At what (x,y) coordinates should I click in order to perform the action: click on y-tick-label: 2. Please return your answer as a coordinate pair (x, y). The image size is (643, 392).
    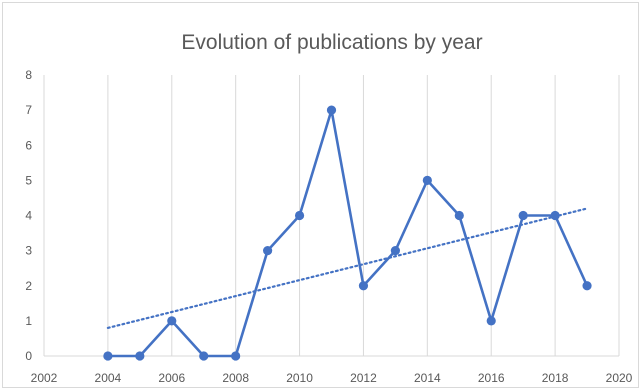
    Looking at the image, I should click on (28, 286).